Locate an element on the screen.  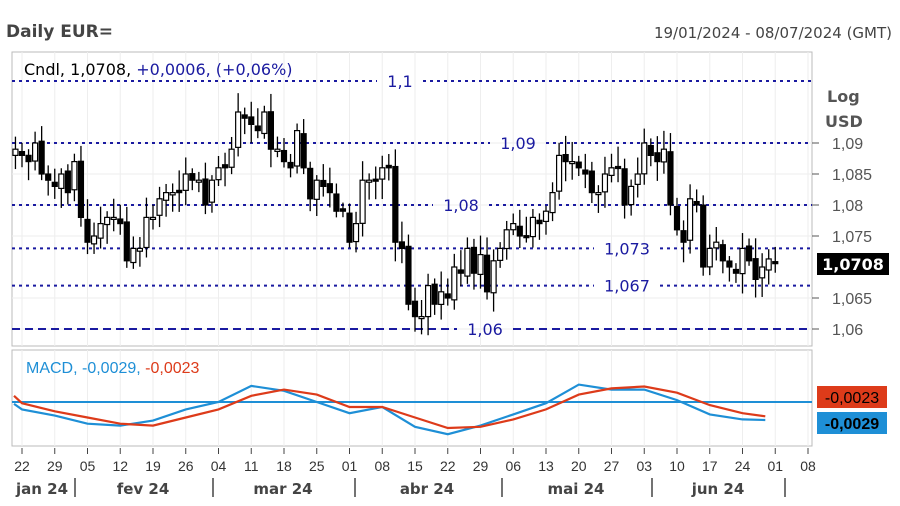
x-tick-label: 15 is located at coordinates (415, 466).